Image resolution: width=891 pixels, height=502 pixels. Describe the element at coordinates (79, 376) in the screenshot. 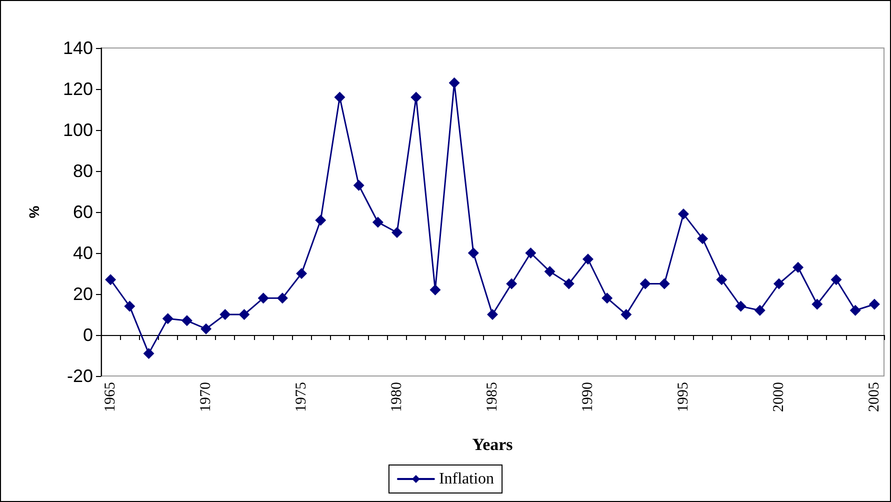

I see `y-tick-label: -20` at that location.